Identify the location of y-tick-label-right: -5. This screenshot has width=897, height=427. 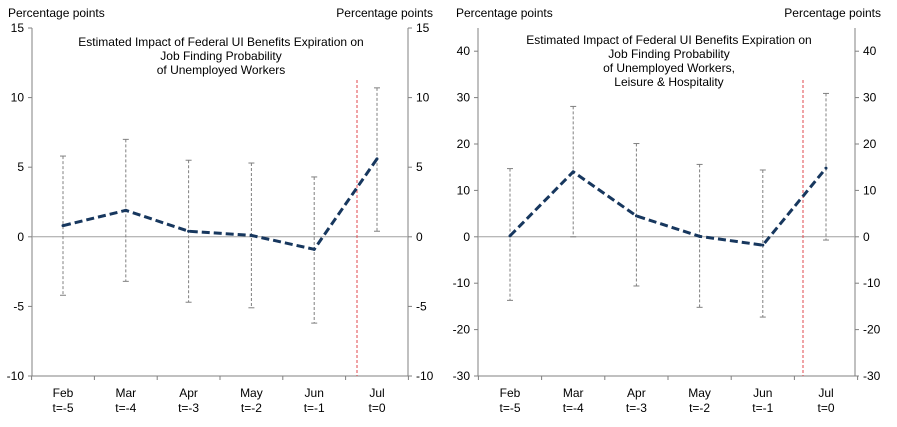
(421, 306).